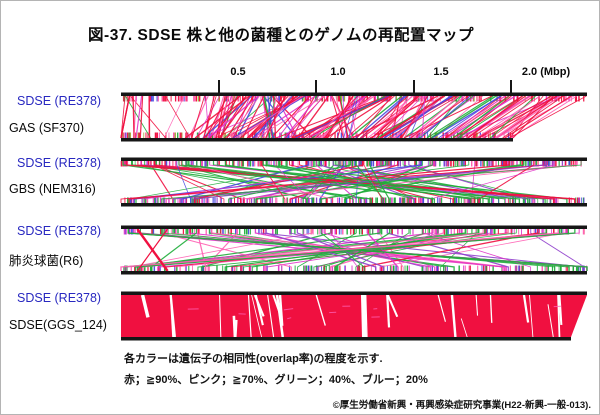 The height and width of the screenshot is (415, 600). Describe the element at coordinates (276, 380) in the screenshot. I see `legend-color-key: 赤；≧90%、ピンク；≧70%、グリーン；40%、ブルー；20%` at that location.